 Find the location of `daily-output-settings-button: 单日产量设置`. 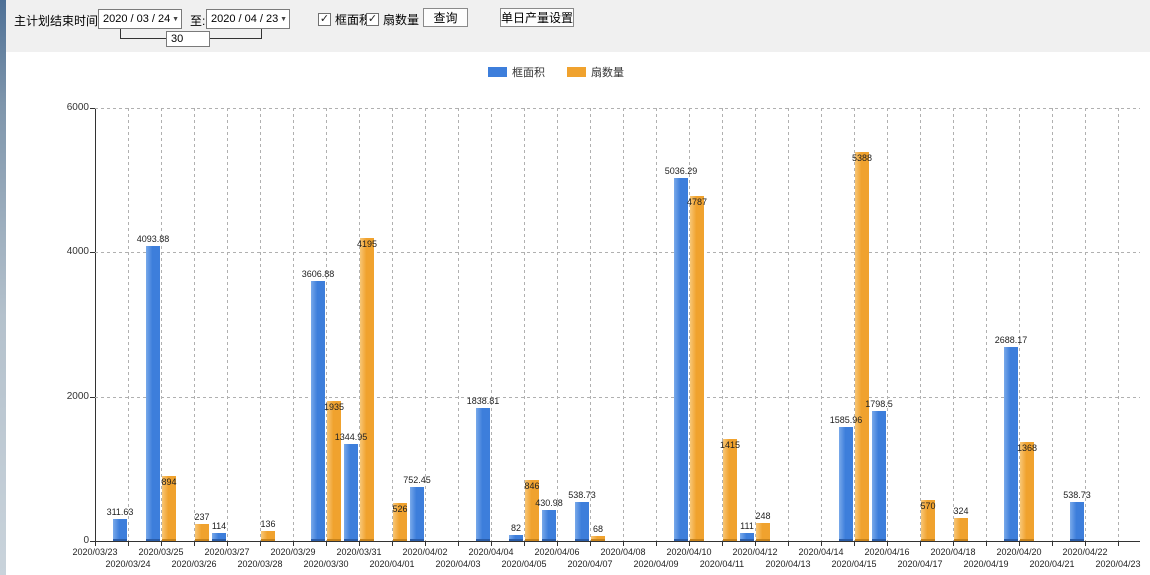

daily-output-settings-button: 单日产量设置 is located at coordinates (537, 17).